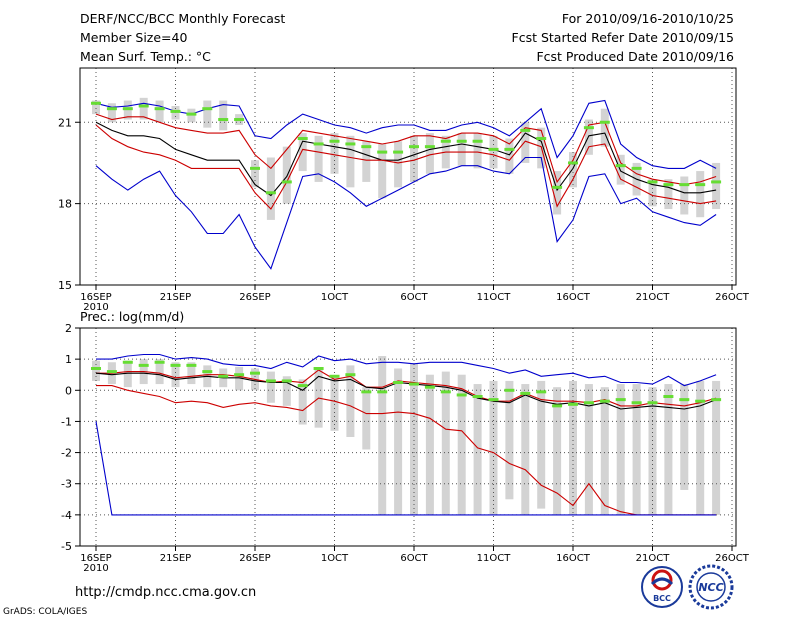  I want to click on header-forecast-period: For 2010/09/16-2010/10/25, so click(648, 18).